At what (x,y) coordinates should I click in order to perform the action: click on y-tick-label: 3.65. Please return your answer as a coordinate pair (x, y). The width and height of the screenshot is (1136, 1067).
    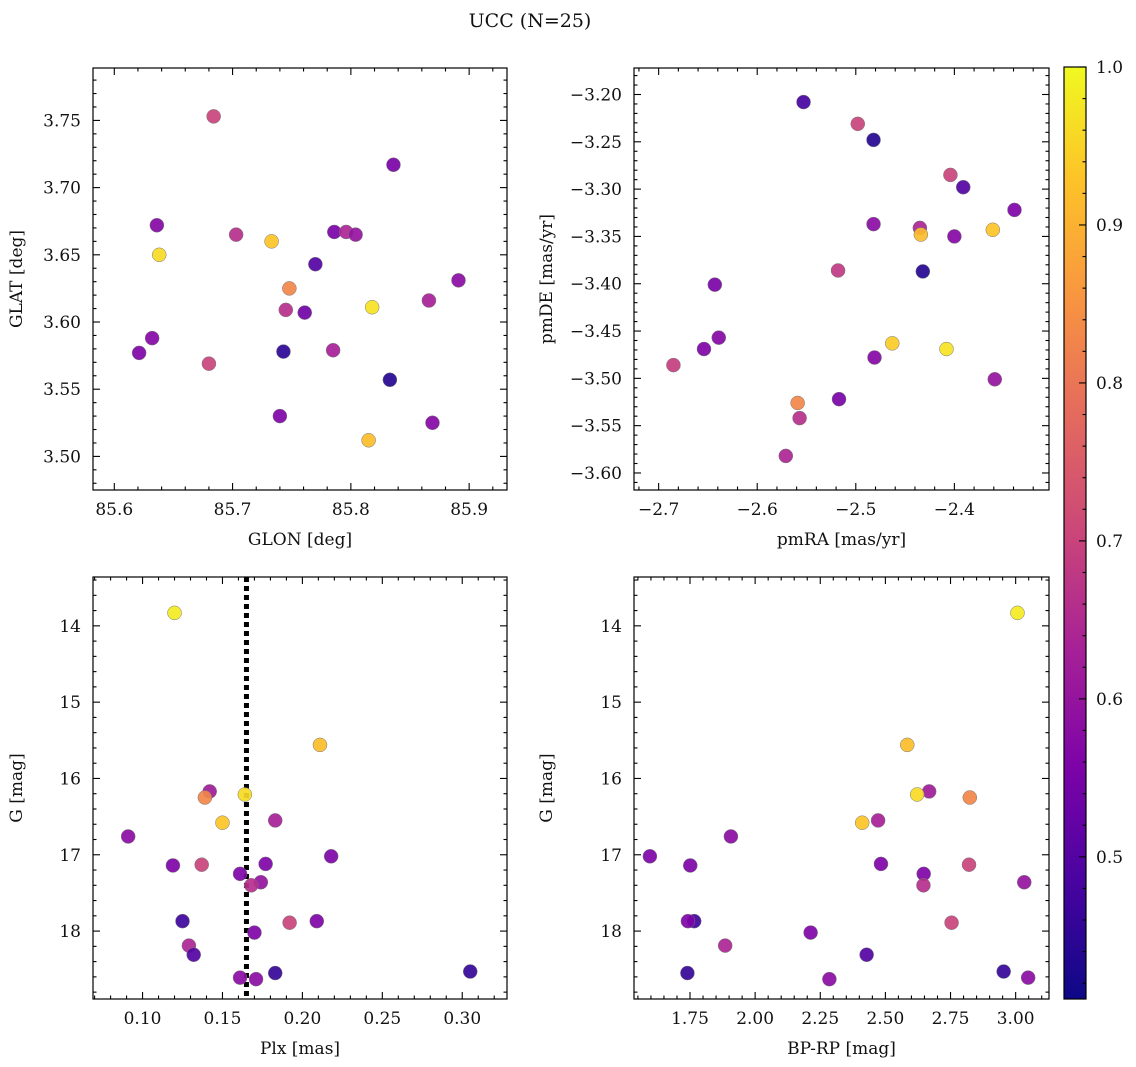
    Looking at the image, I should click on (62, 256).